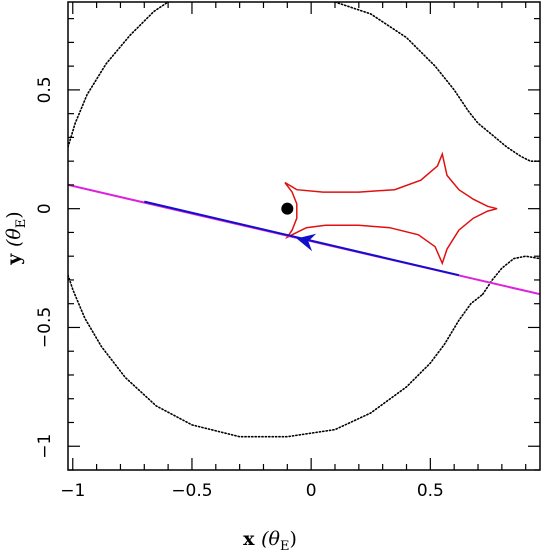  I want to click on x-axis-label-close: ), so click(292, 539).